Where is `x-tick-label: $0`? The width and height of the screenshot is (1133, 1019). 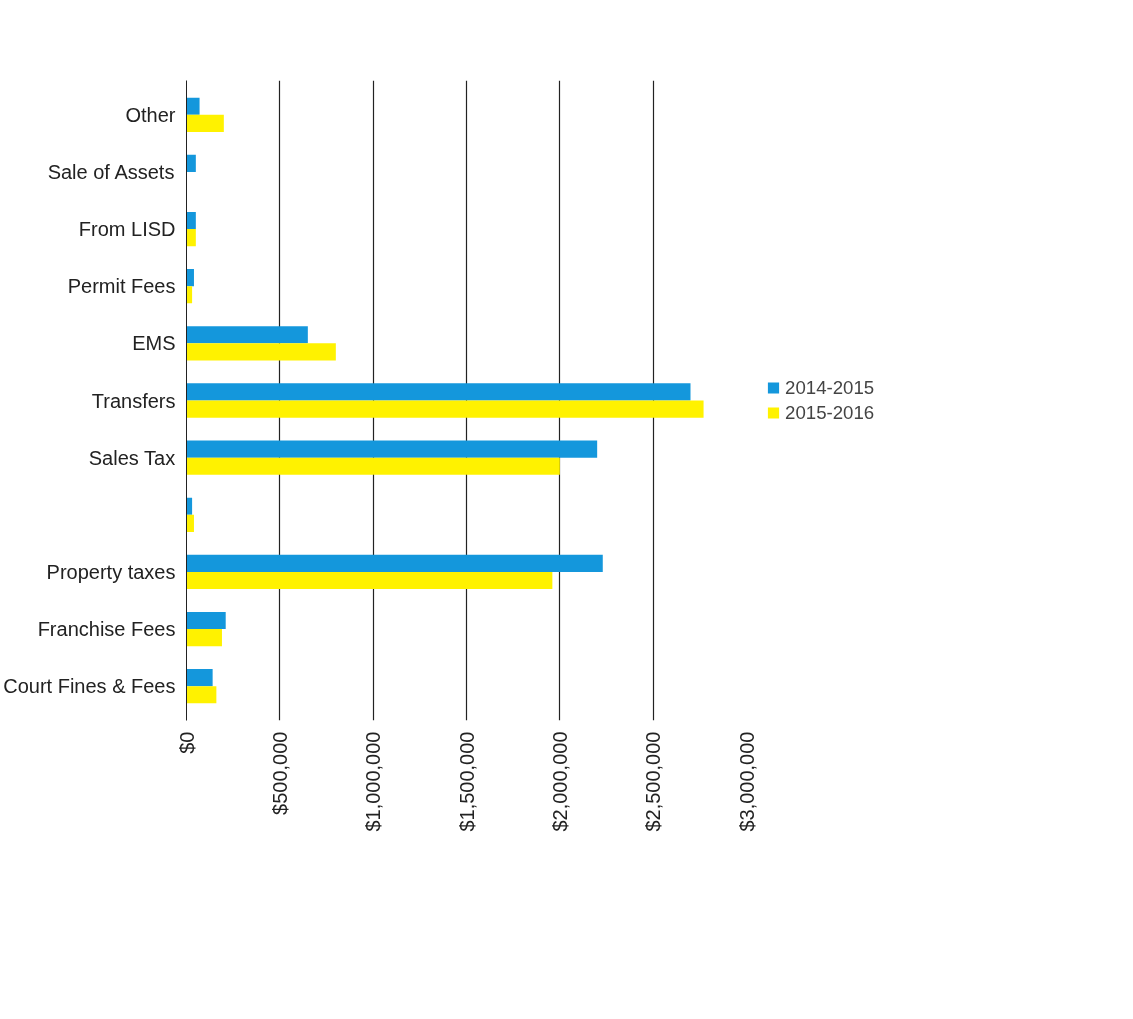 x-tick-label: $0 is located at coordinates (186, 742).